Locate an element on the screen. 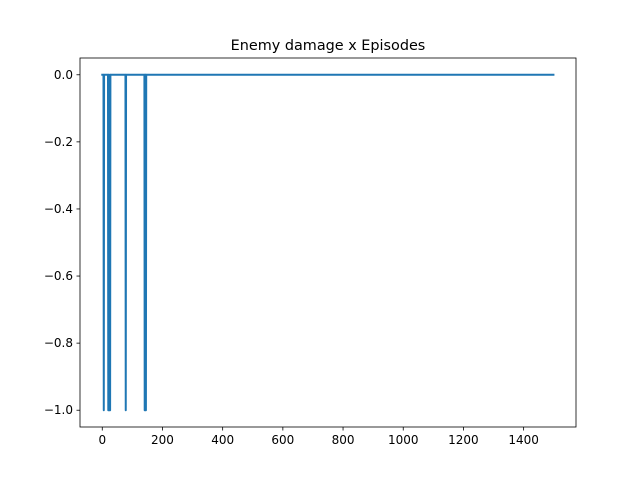  y-tick-label: 0.0 is located at coordinates (63, 75).